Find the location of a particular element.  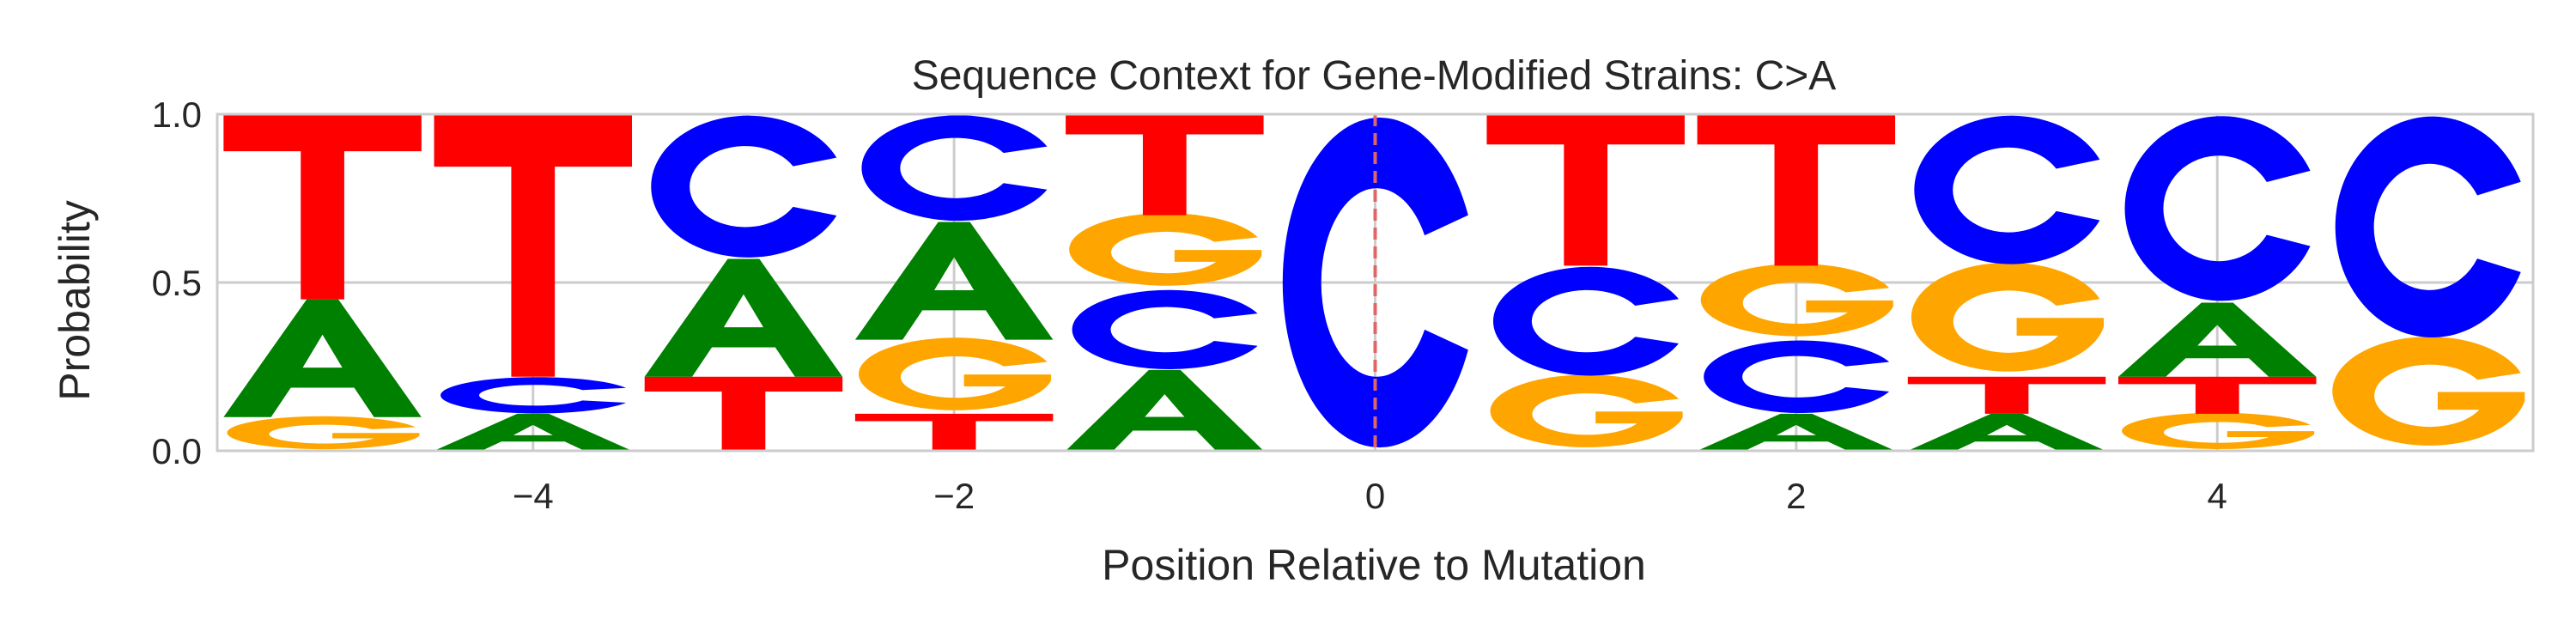

y-tick-label: 0.5 is located at coordinates (177, 283).